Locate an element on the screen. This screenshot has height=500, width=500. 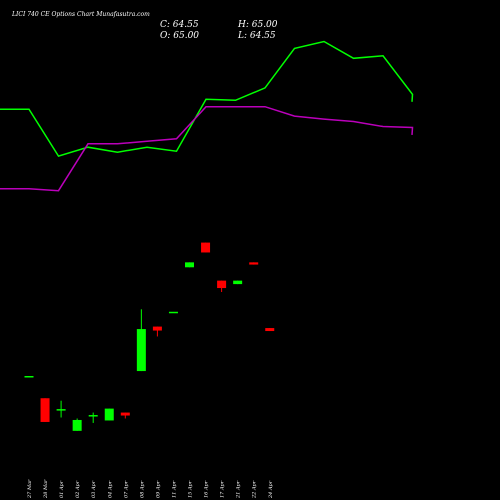
x-tick-label: 22 Apr is located at coordinates (255, 489).